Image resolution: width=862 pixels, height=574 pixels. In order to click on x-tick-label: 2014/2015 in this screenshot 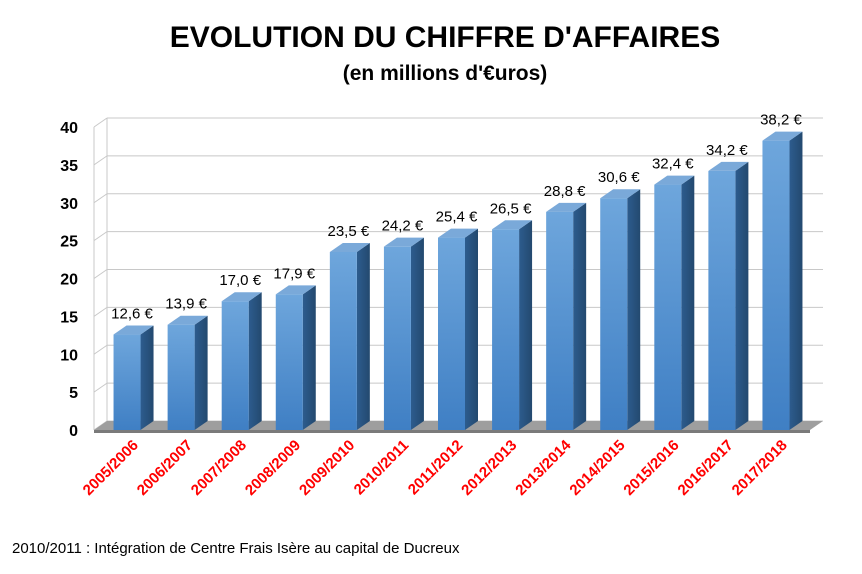, I will do `click(597, 468)`.